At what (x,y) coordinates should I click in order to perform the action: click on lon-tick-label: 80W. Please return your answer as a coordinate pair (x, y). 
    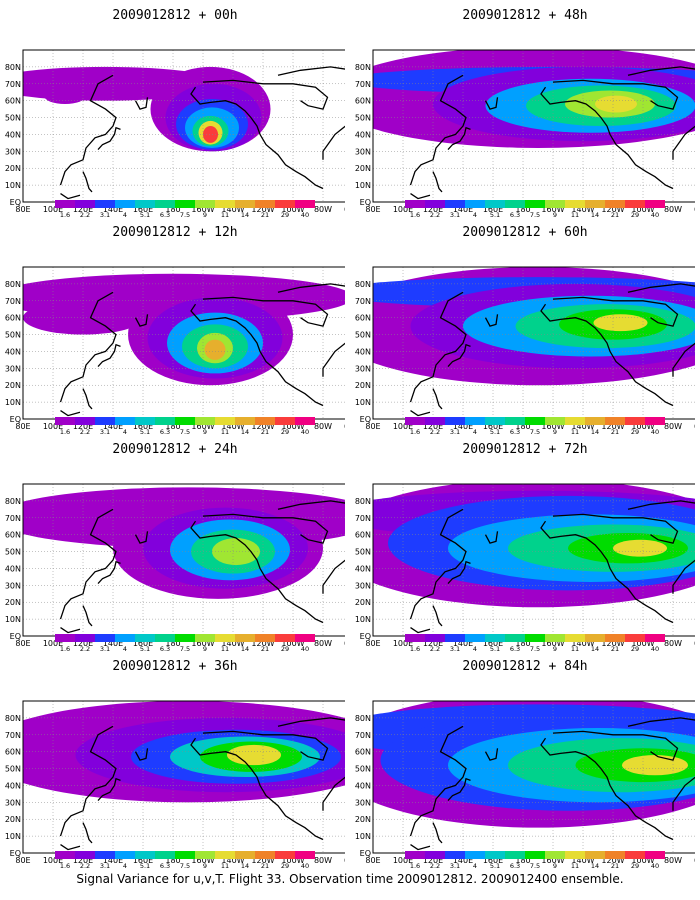
    Looking at the image, I should click on (323, 643).